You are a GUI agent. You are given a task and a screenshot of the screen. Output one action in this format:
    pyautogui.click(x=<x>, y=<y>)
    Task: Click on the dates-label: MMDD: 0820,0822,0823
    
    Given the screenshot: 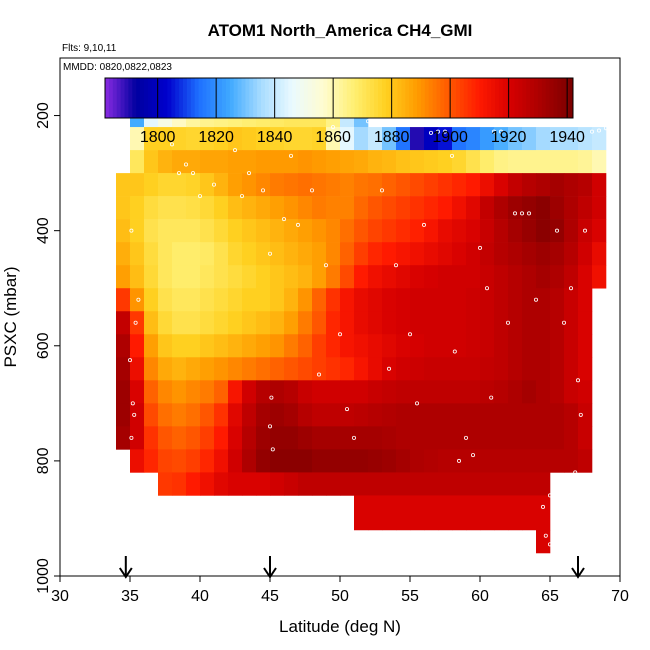 What is the action you would take?
    pyautogui.click(x=117, y=67)
    